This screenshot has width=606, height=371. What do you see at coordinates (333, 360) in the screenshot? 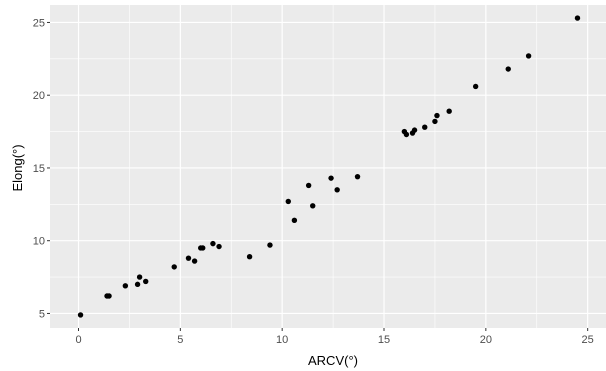
I see `x-axis-title: ARCV(°)` at bounding box center [333, 360].